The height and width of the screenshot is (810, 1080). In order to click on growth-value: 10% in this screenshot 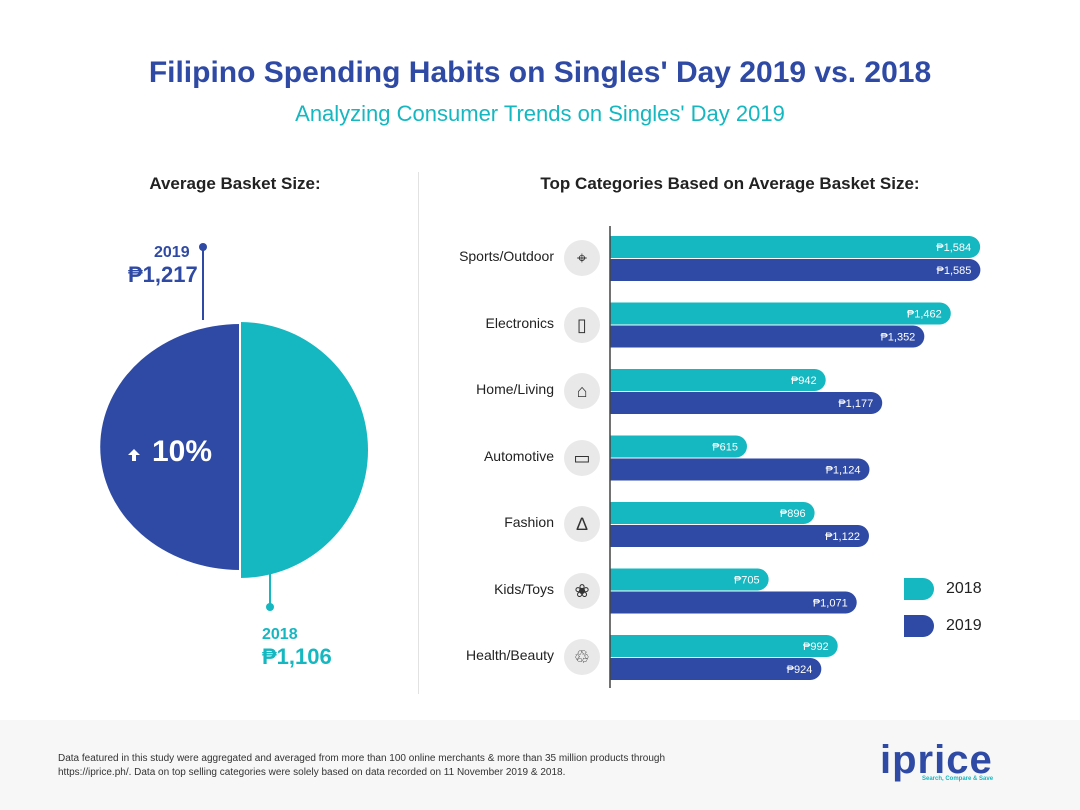, I will do `click(182, 451)`.